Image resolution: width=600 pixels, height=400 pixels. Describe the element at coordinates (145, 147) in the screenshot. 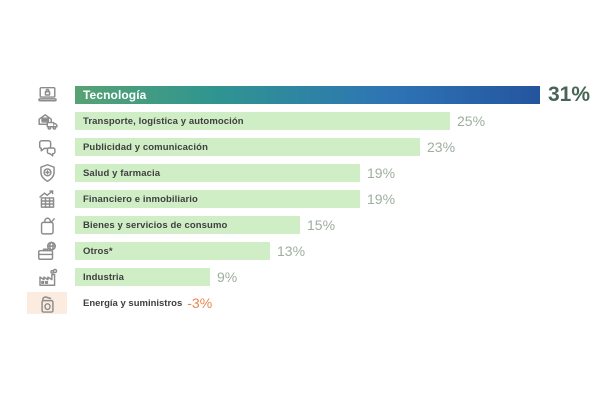

I see `bar-label: Publicidad y comunicación` at that location.